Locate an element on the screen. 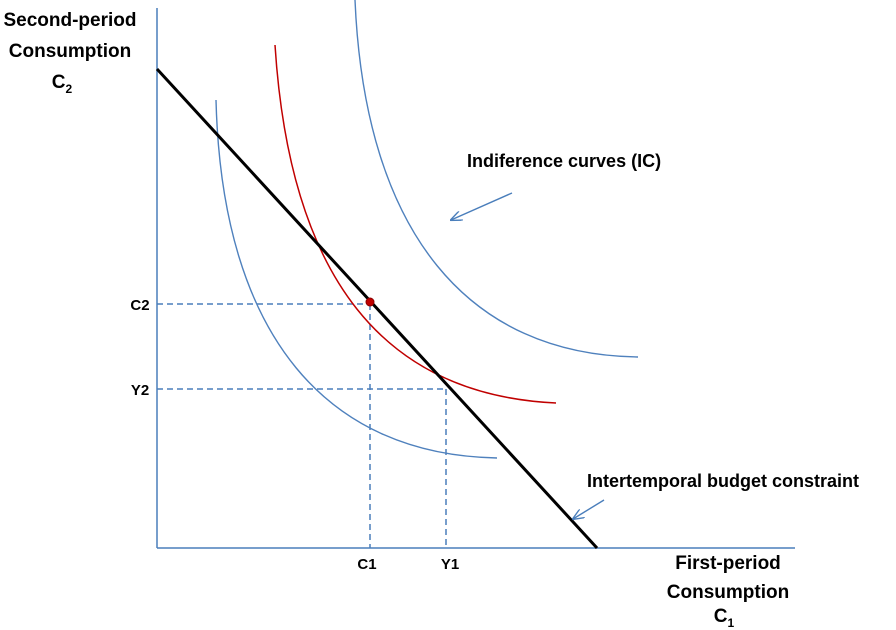  x-axis-symbol-letter: C is located at coordinates (721, 616).